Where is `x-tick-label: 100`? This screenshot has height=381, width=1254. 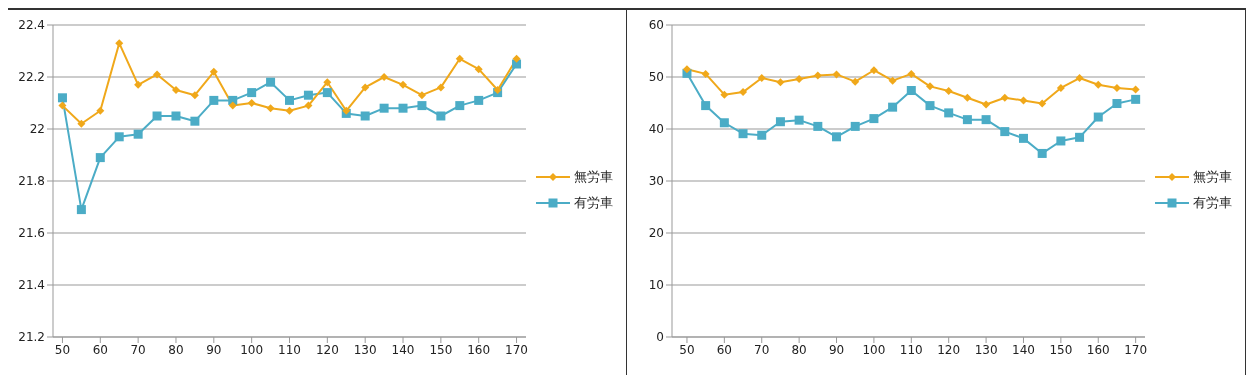
x-tick-label: 100 is located at coordinates (252, 349).